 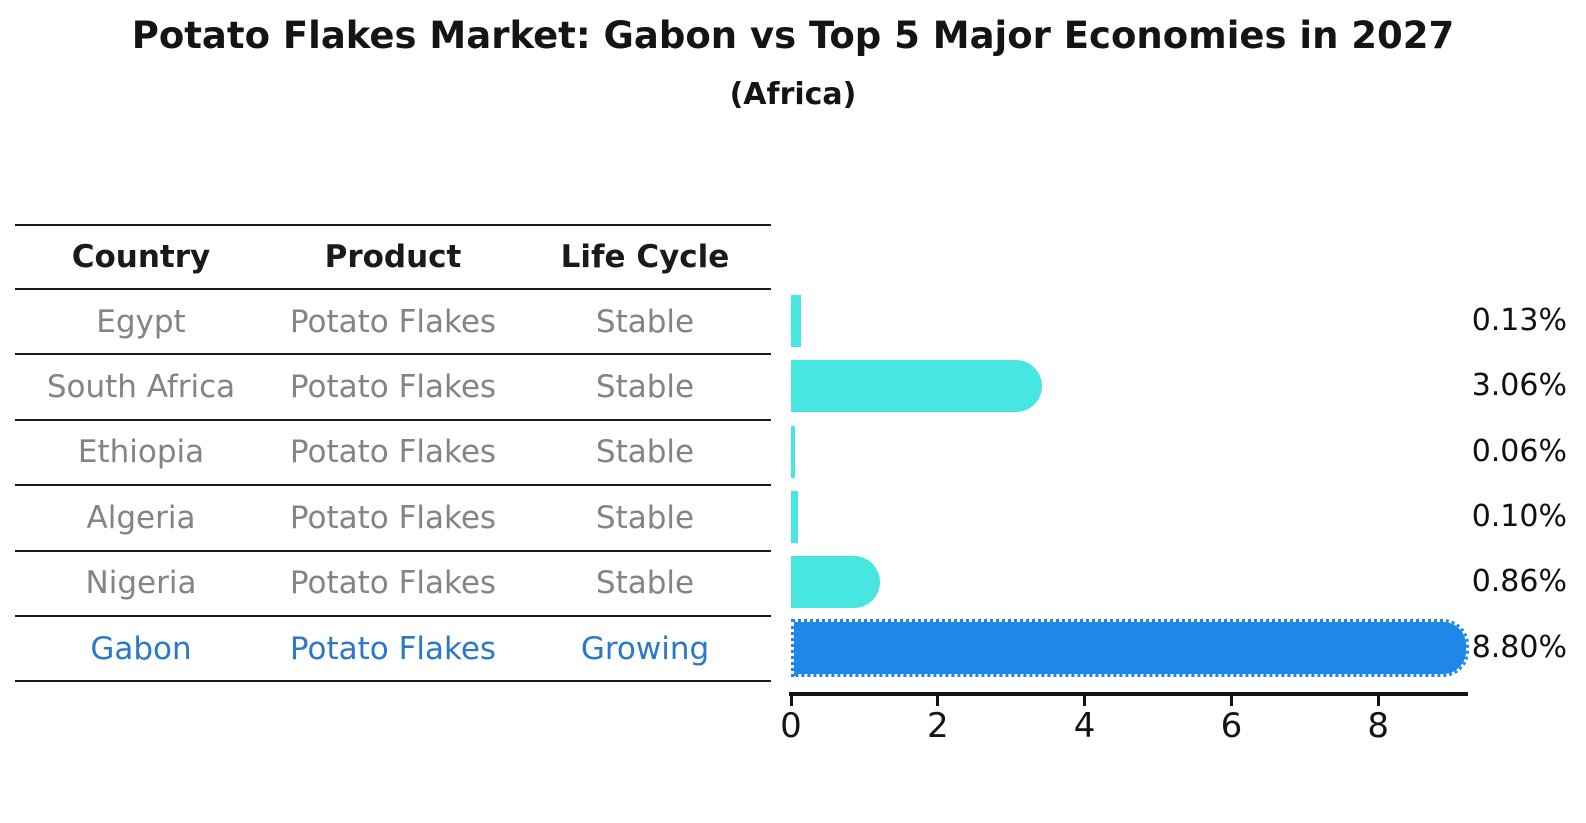 I want to click on bar-gabon, so click(x=1130, y=647).